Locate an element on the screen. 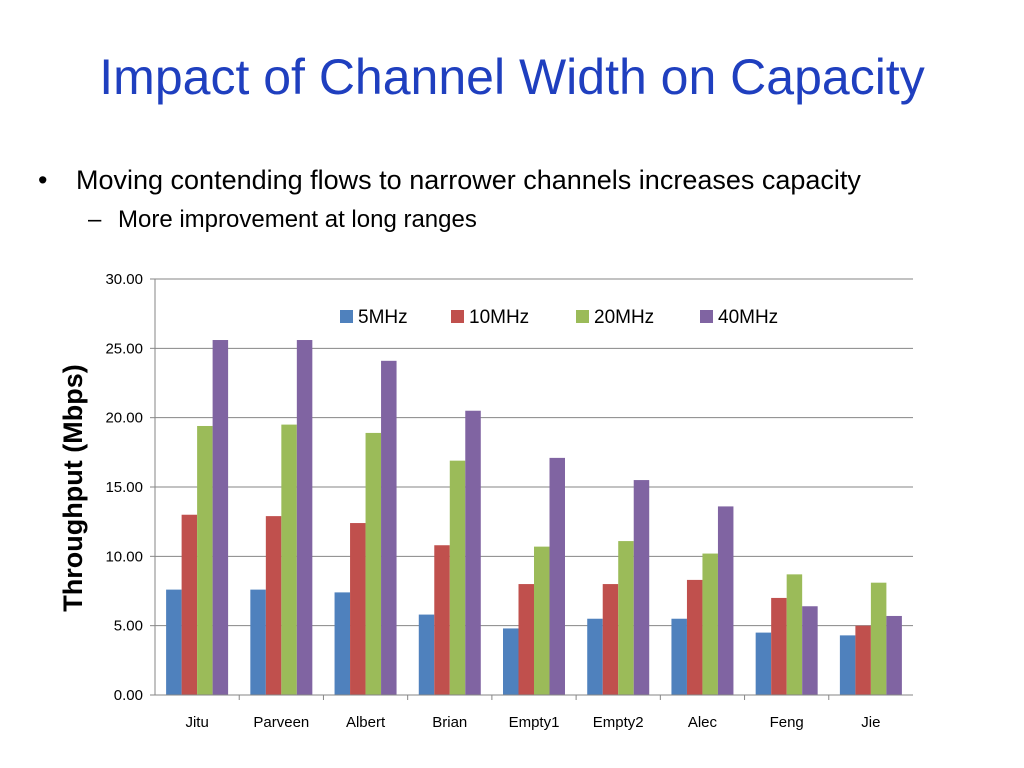  bar-20MHz-Albert is located at coordinates (373, 563).